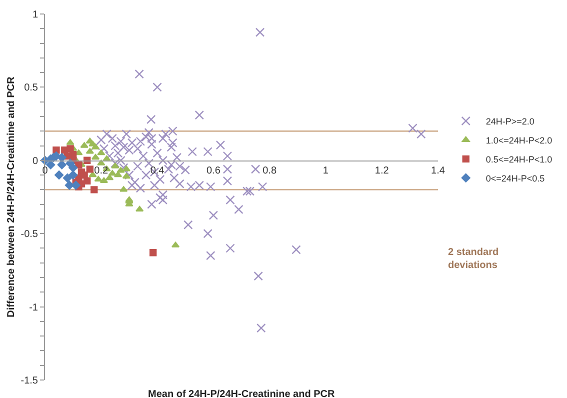  I want to click on y-tick-label: -1, so click(33, 308).